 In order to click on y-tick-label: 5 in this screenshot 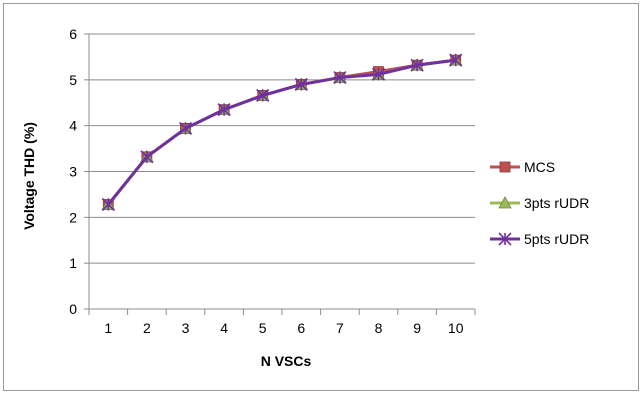, I will do `click(73, 80)`.